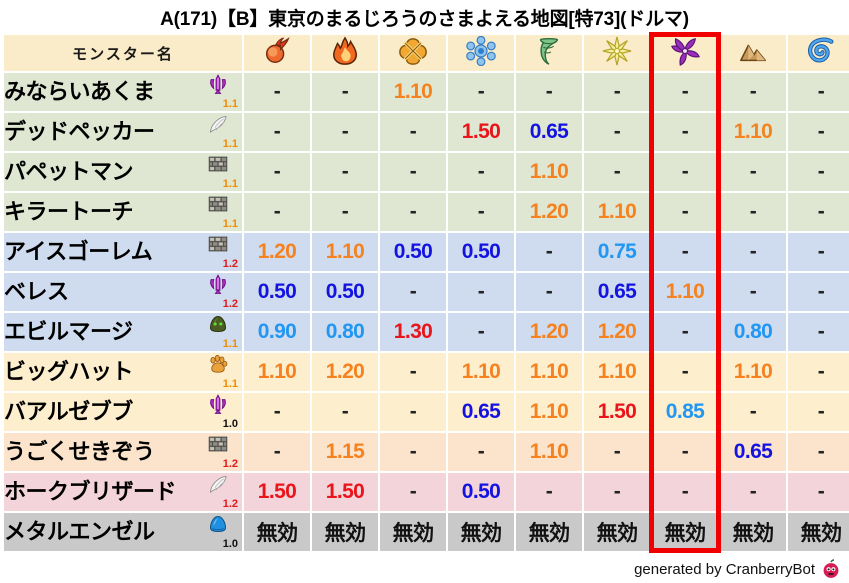  Describe the element at coordinates (549, 53) in the screenshot. I see `header-element-bagi` at that location.